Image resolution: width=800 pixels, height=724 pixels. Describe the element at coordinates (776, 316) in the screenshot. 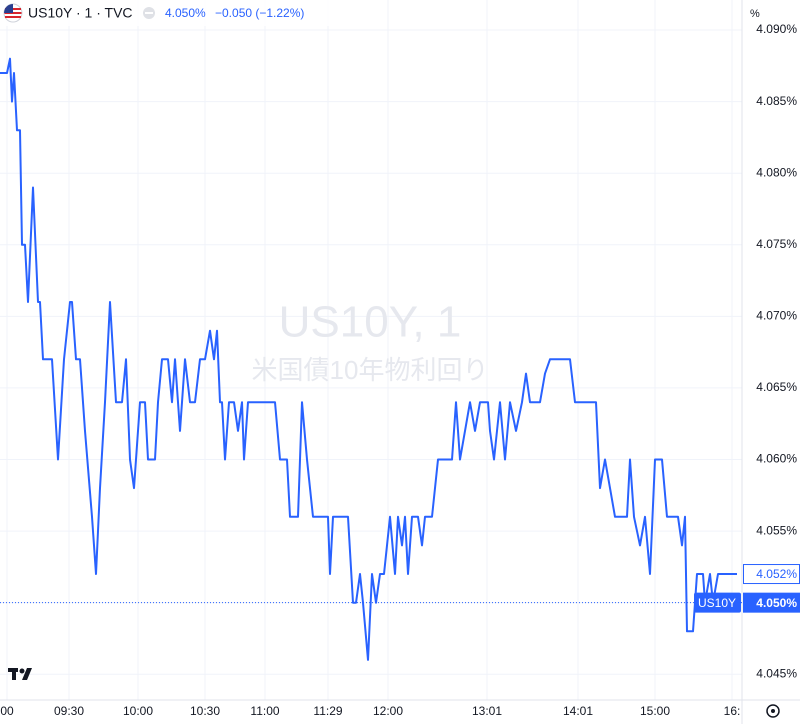

I see `y-tick-label: 4.070%` at that location.